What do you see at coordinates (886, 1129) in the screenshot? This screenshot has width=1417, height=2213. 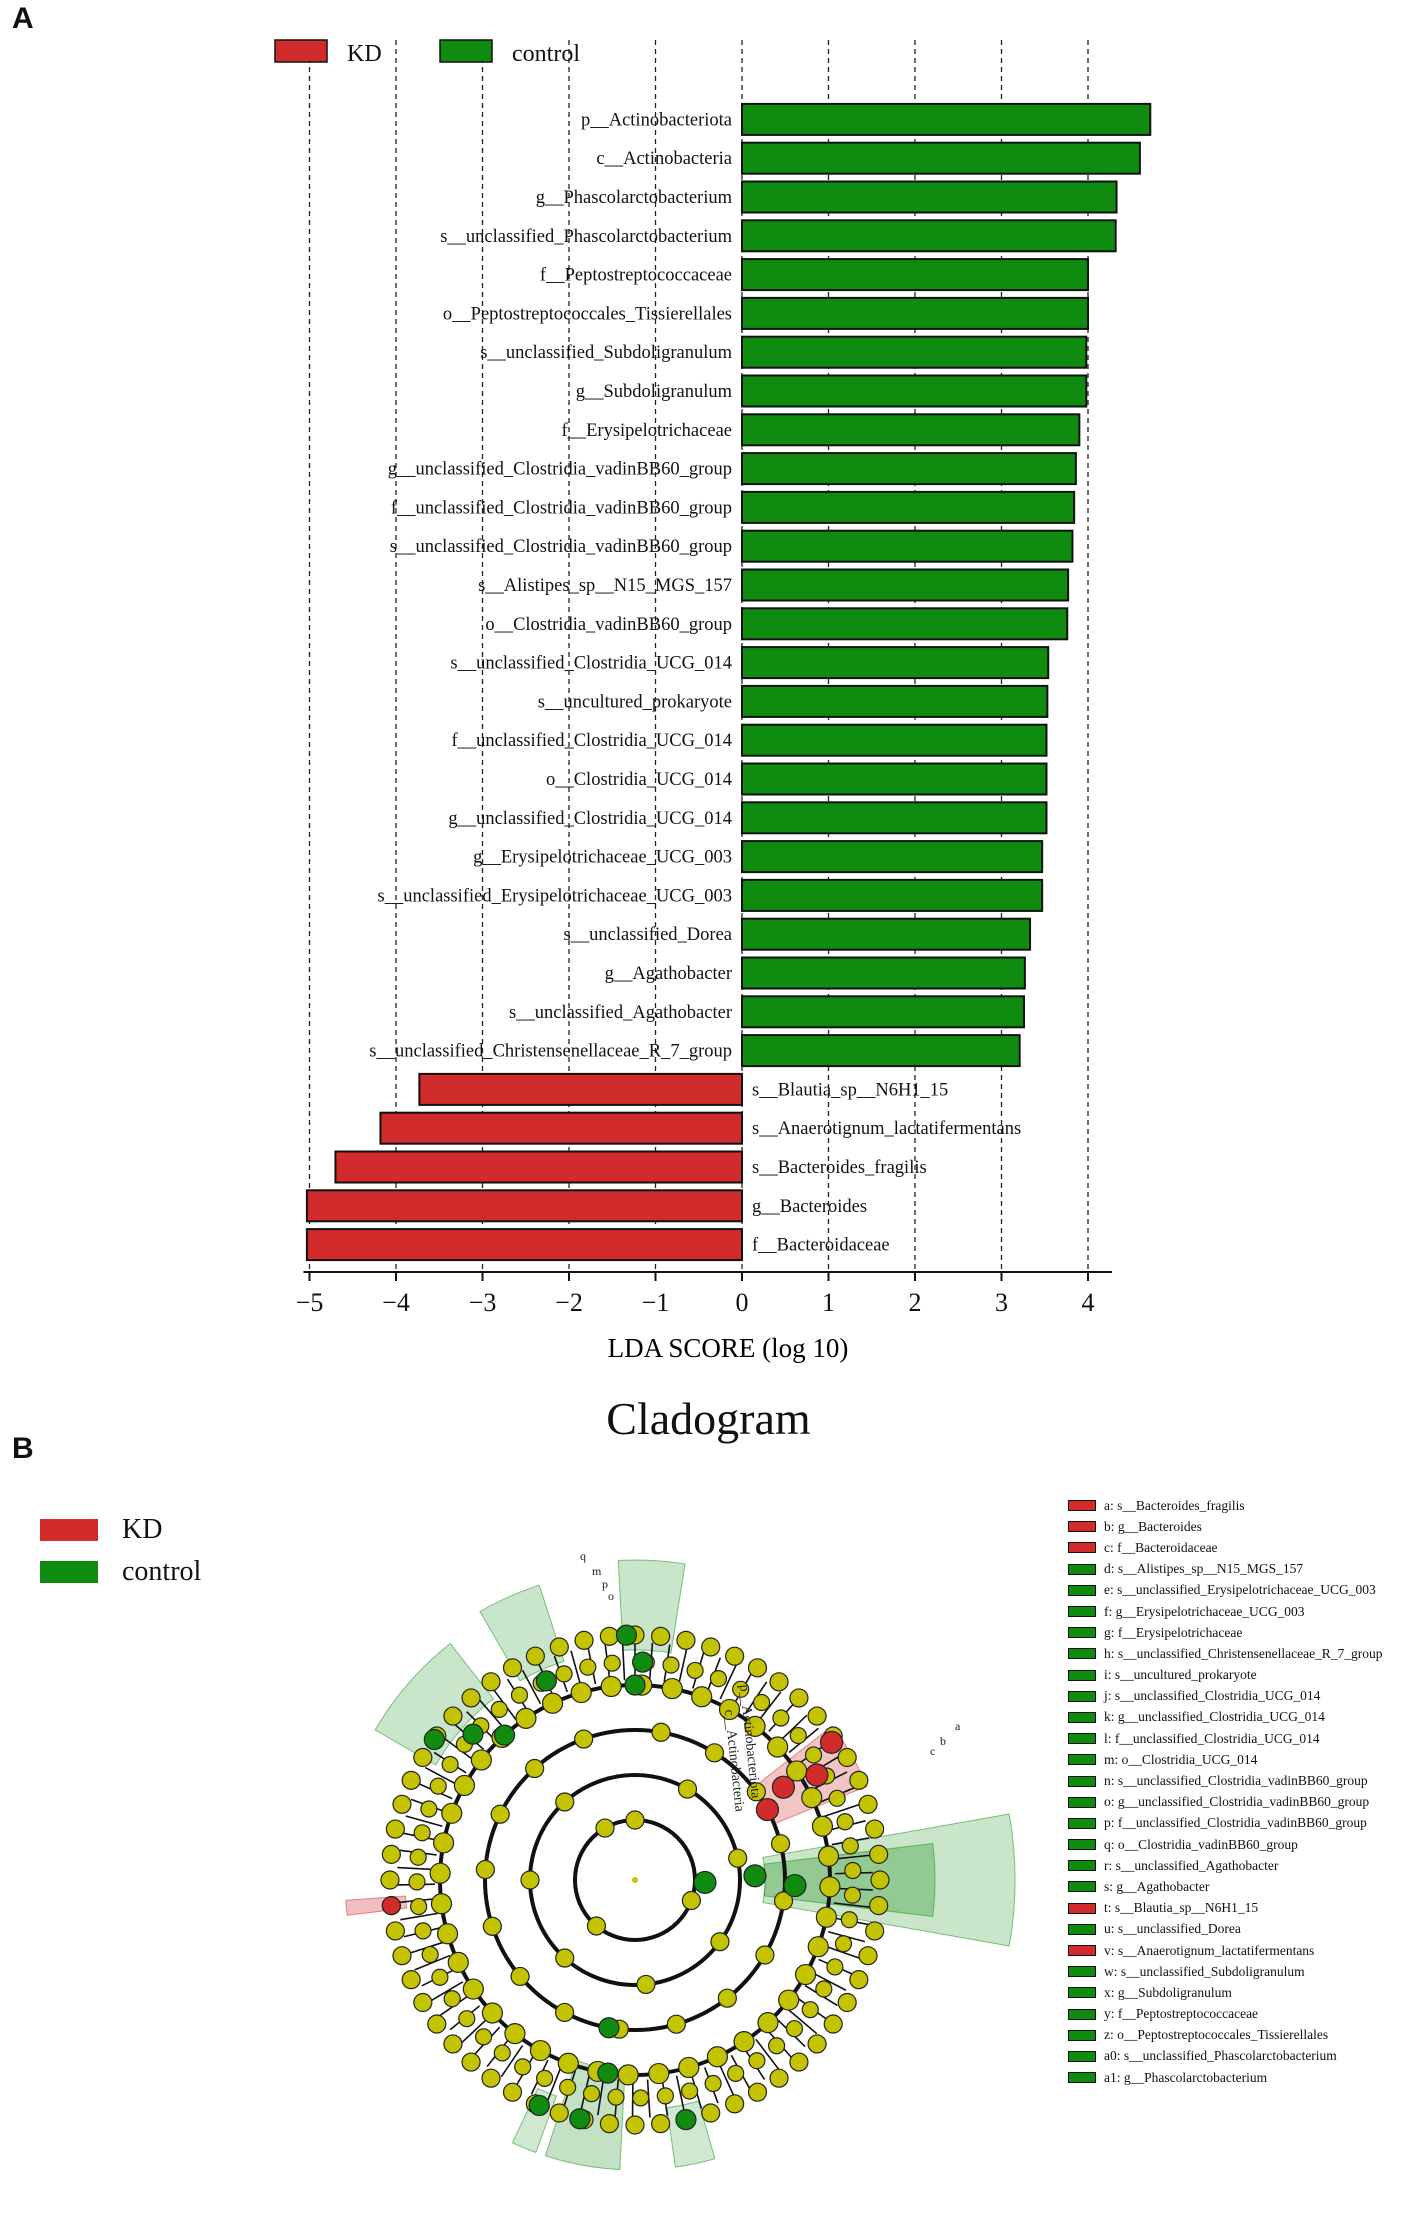 I see `bar-label: s__Anaerotignum_lactatifermentans` at bounding box center [886, 1129].